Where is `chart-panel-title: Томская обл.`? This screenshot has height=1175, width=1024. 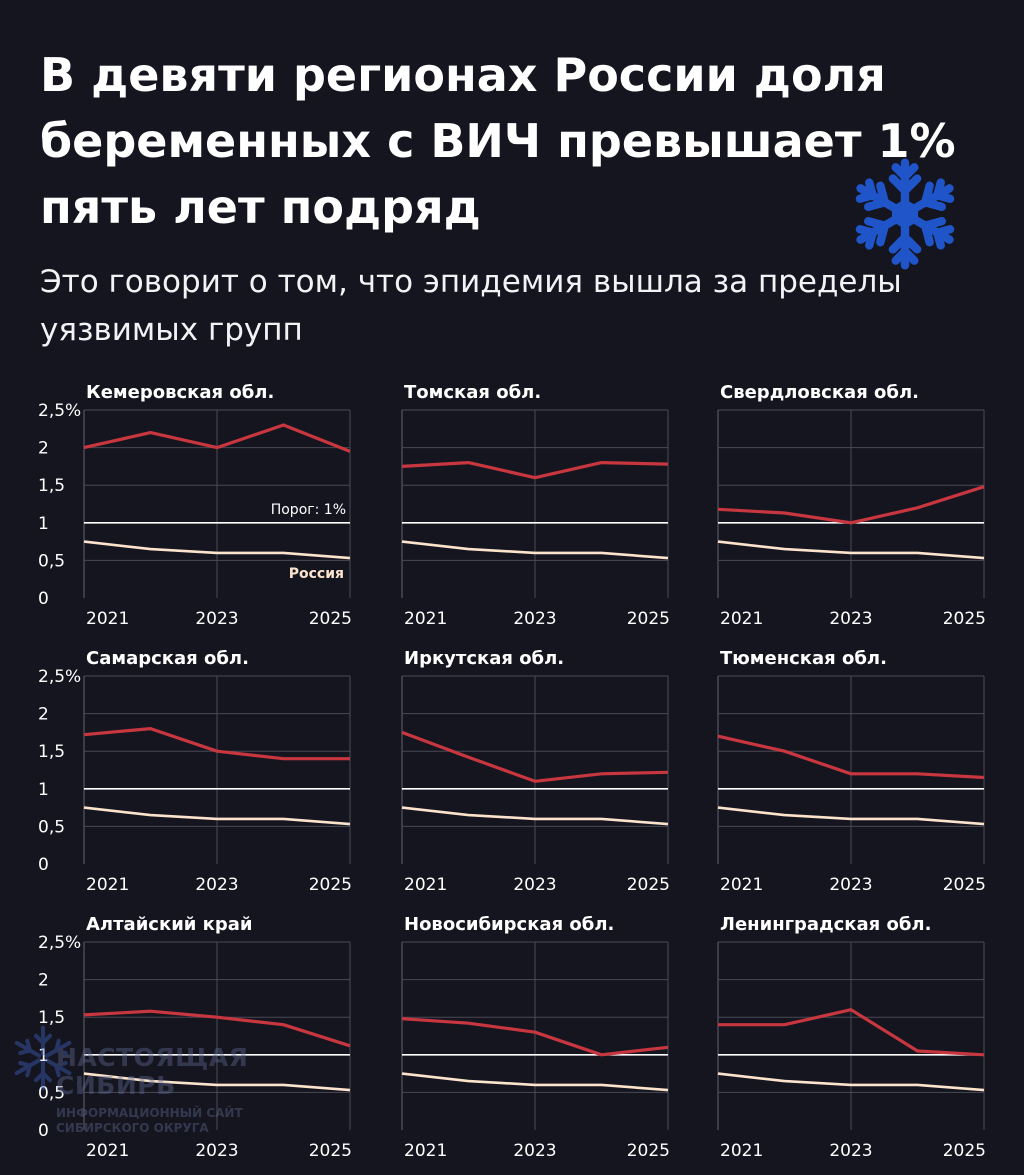
chart-panel-title: Томская обл. is located at coordinates (472, 392).